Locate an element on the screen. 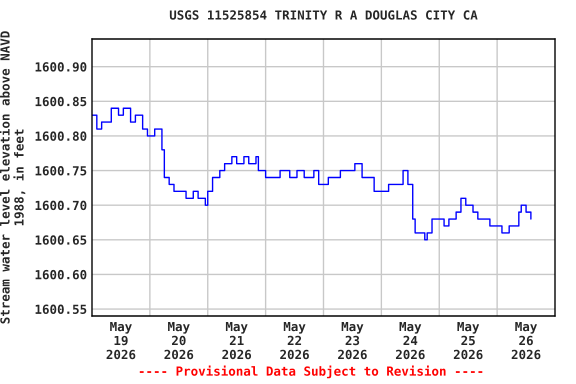 Image resolution: width=576 pixels, height=384 pixels. y-tick-label: 1600.55 is located at coordinates (61, 309).